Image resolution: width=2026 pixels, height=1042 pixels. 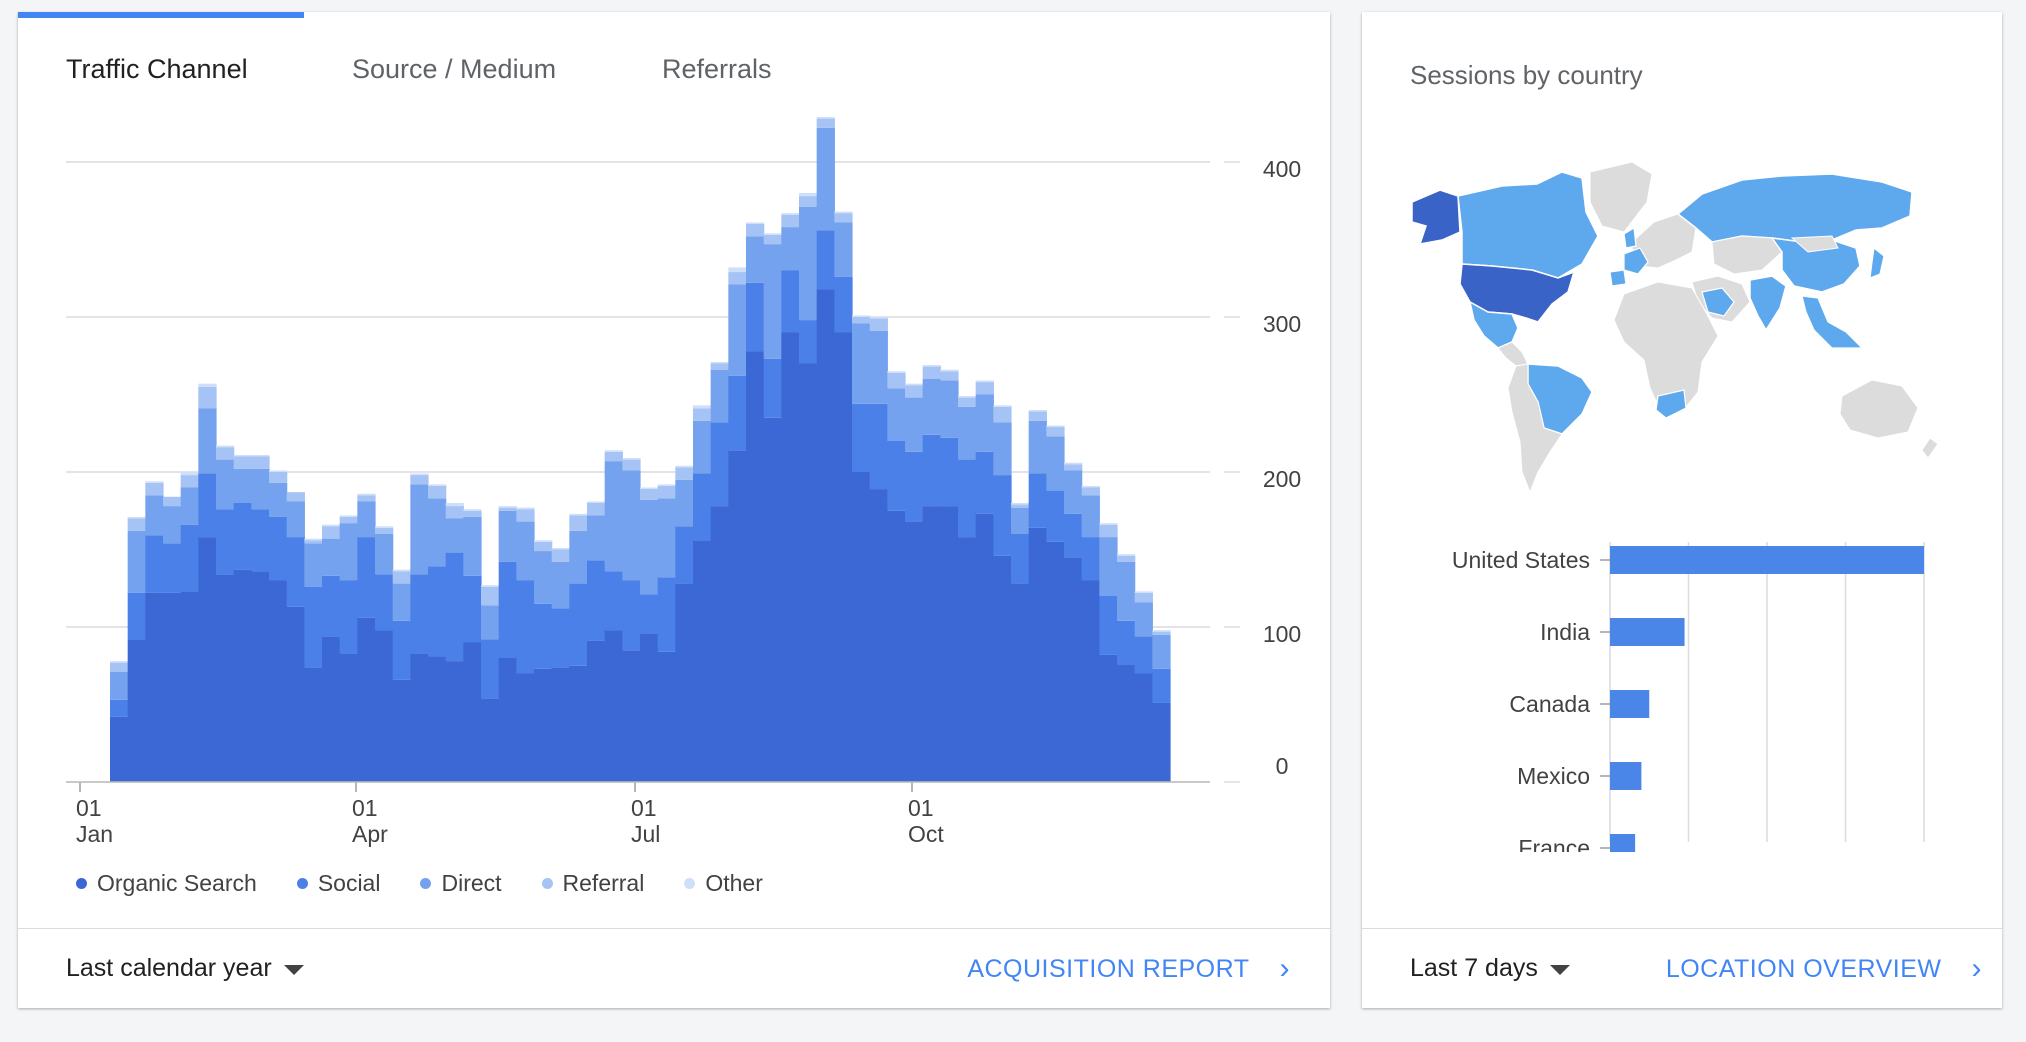 What do you see at coordinates (1513, 354) in the screenshot?
I see `map-region-central-america` at bounding box center [1513, 354].